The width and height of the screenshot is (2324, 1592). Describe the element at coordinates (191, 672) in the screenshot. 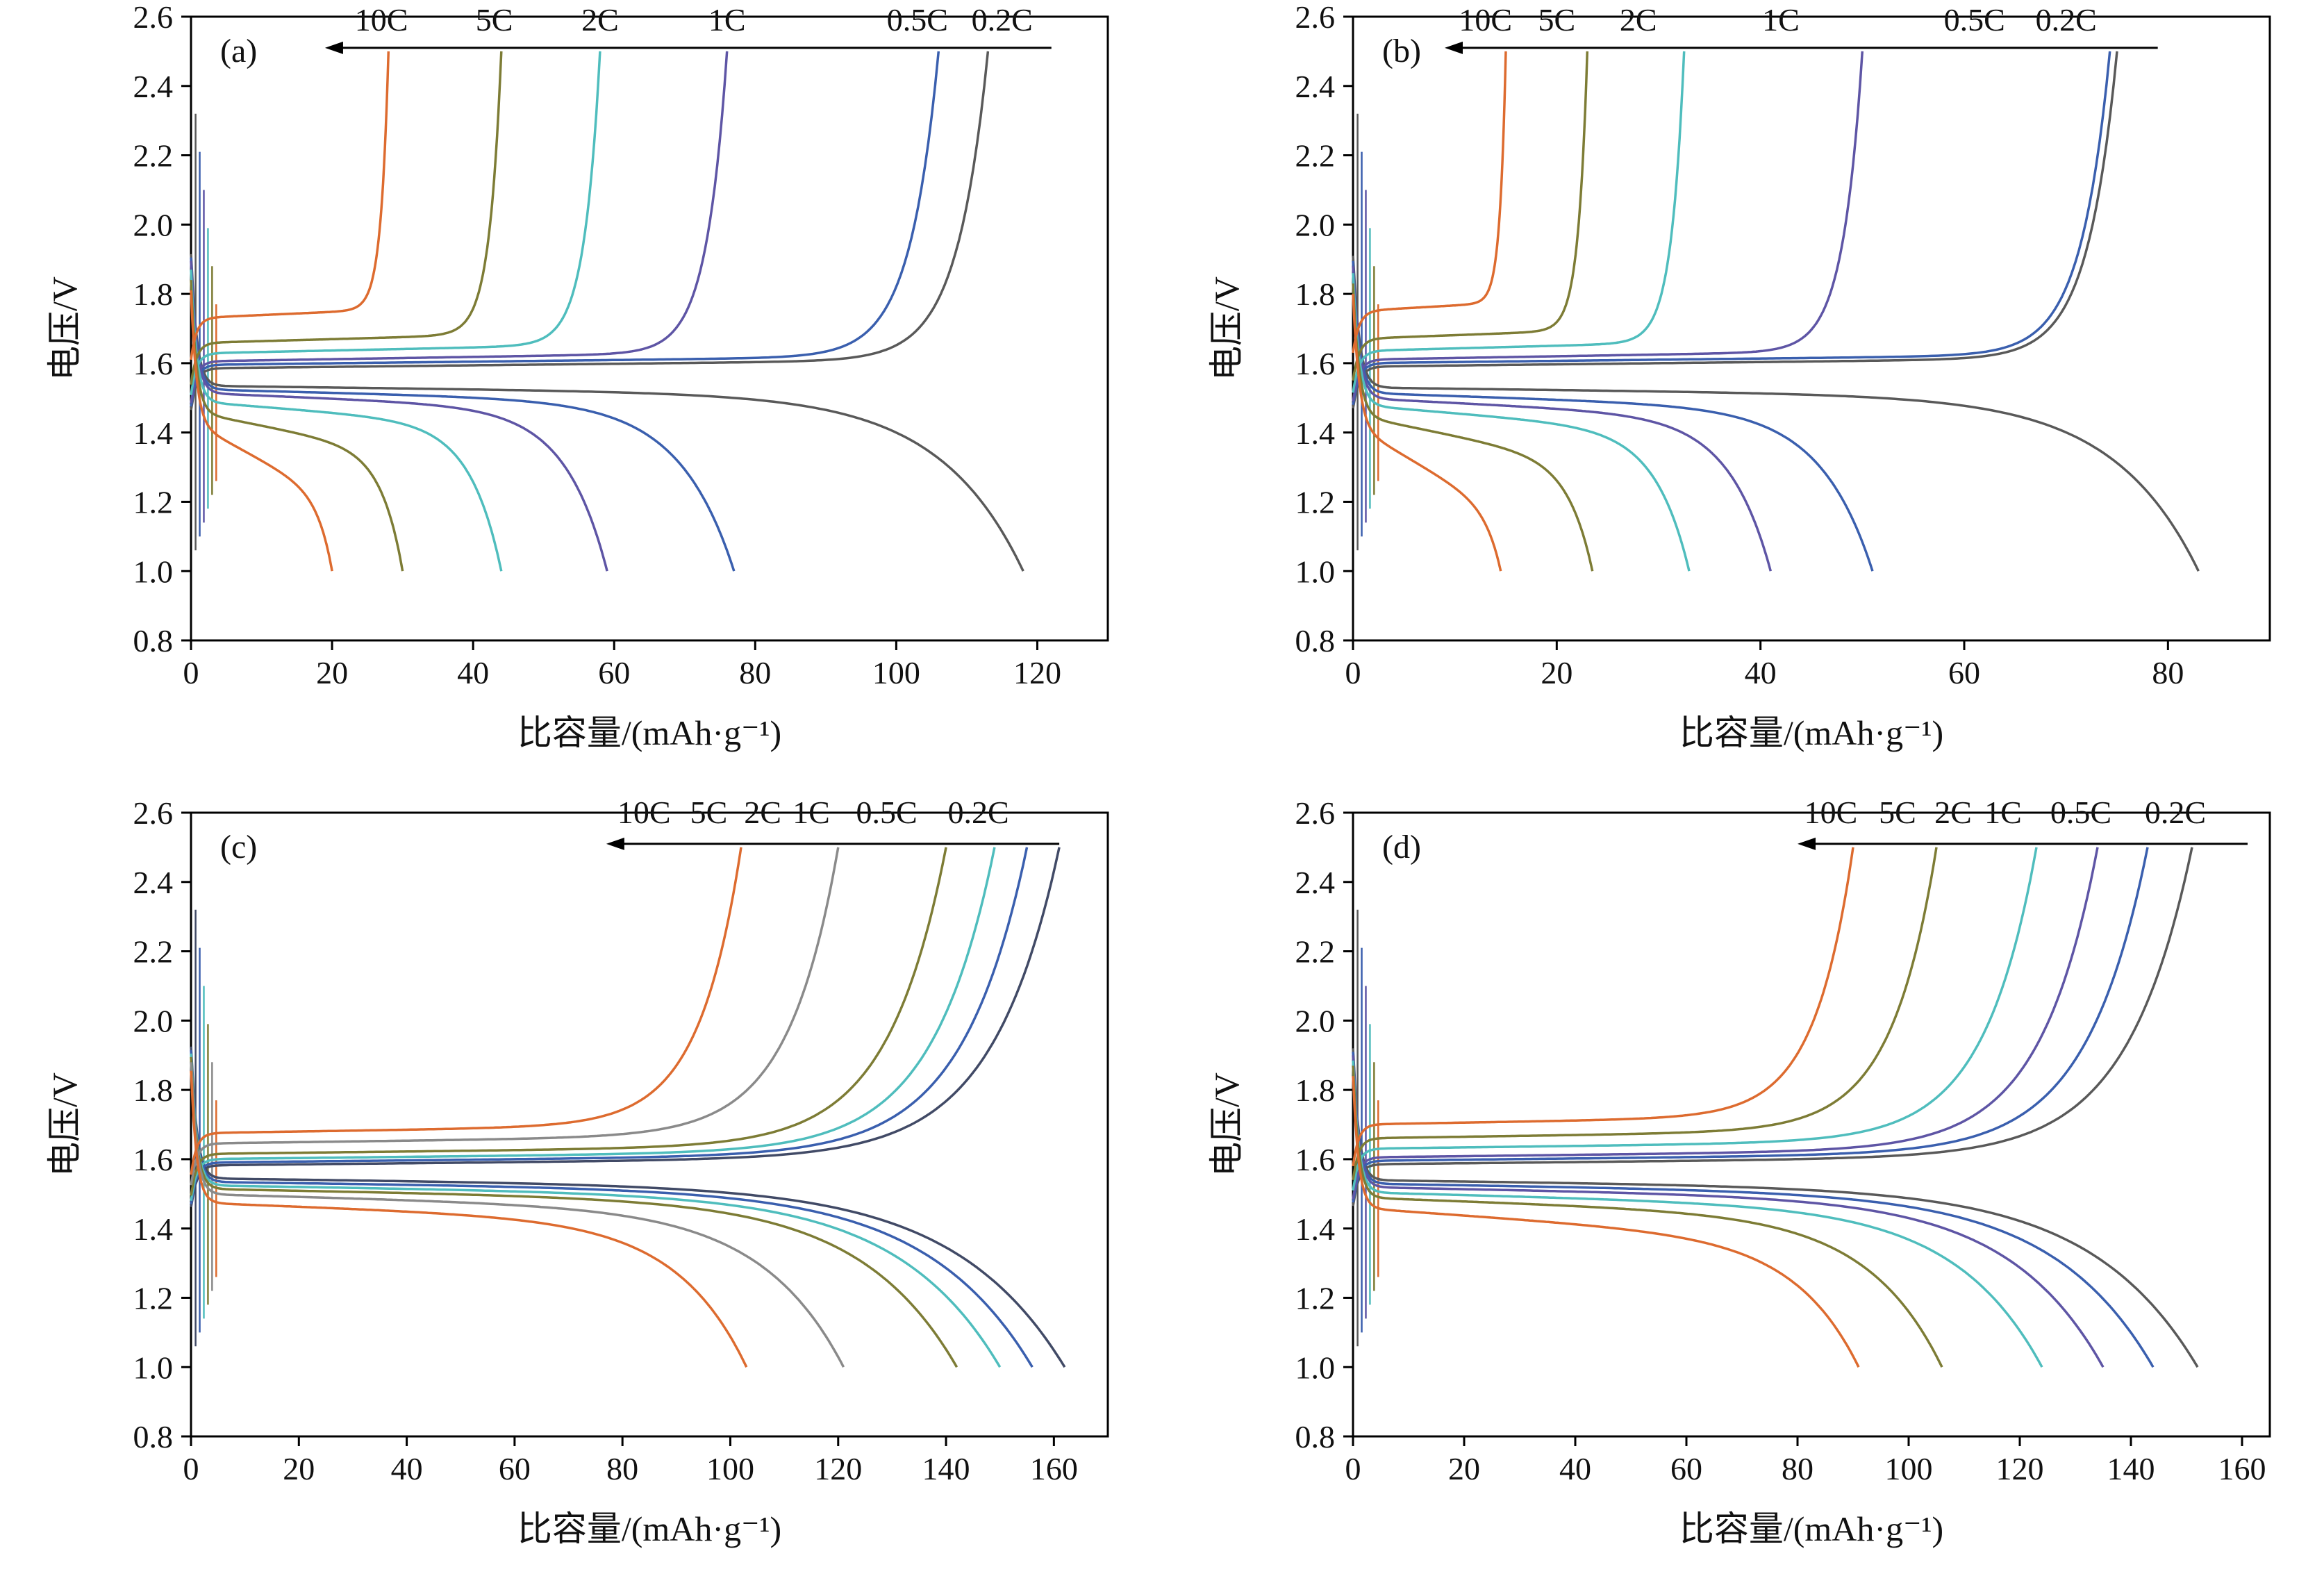

I see `x-tick-label: 0` at that location.